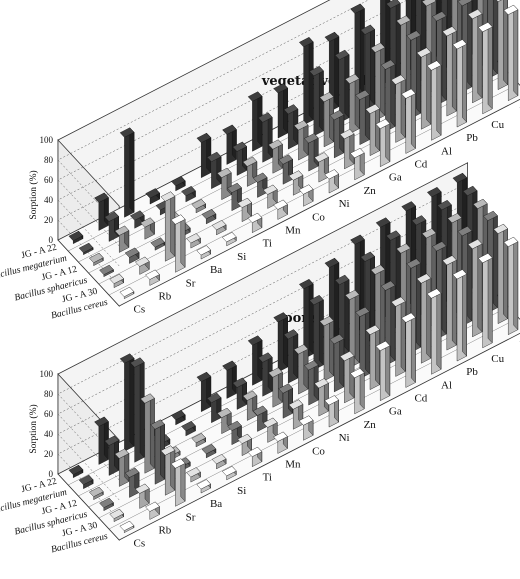 The width and height of the screenshot is (520, 579). What do you see at coordinates (164, 297) in the screenshot?
I see `category-label: Rb` at bounding box center [164, 297].